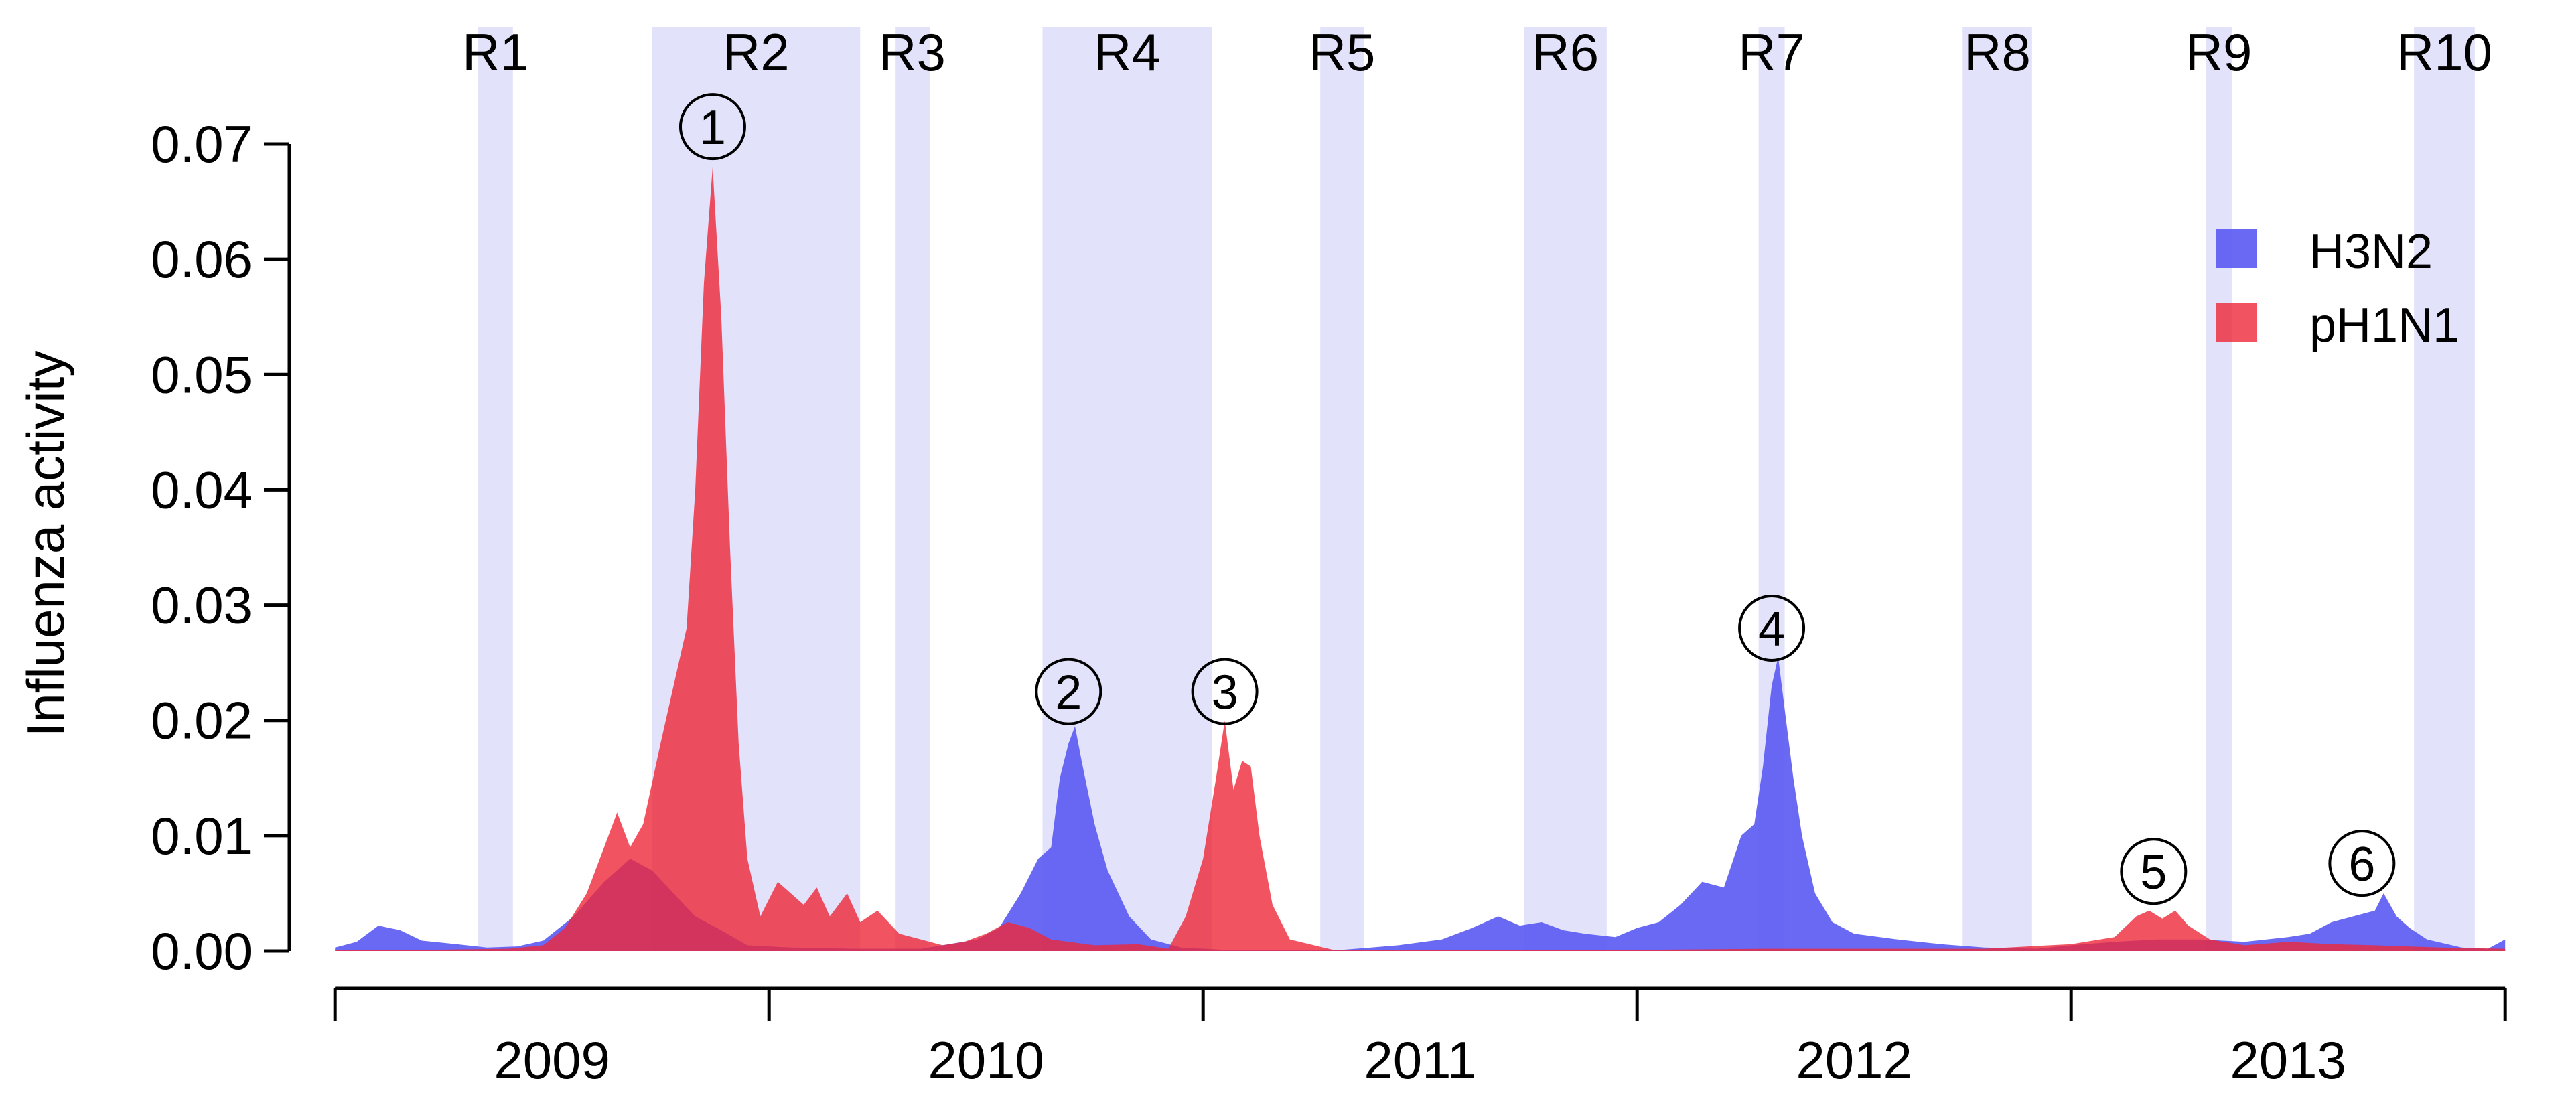  Describe the element at coordinates (202, 144) in the screenshot. I see `y-tick-label-7: 0.07` at that location.